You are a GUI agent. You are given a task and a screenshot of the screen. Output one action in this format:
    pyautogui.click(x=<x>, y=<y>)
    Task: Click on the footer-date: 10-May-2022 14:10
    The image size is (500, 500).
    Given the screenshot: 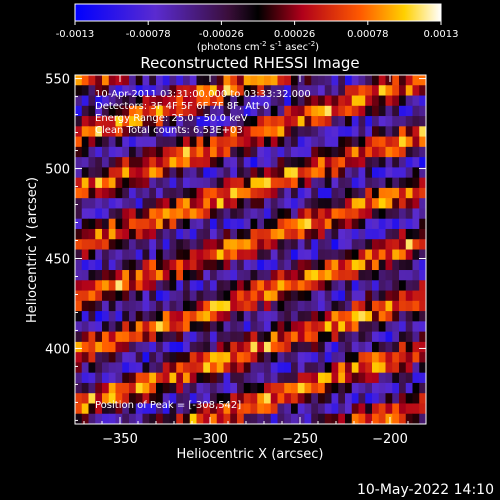 What is the action you would take?
    pyautogui.click(x=425, y=490)
    